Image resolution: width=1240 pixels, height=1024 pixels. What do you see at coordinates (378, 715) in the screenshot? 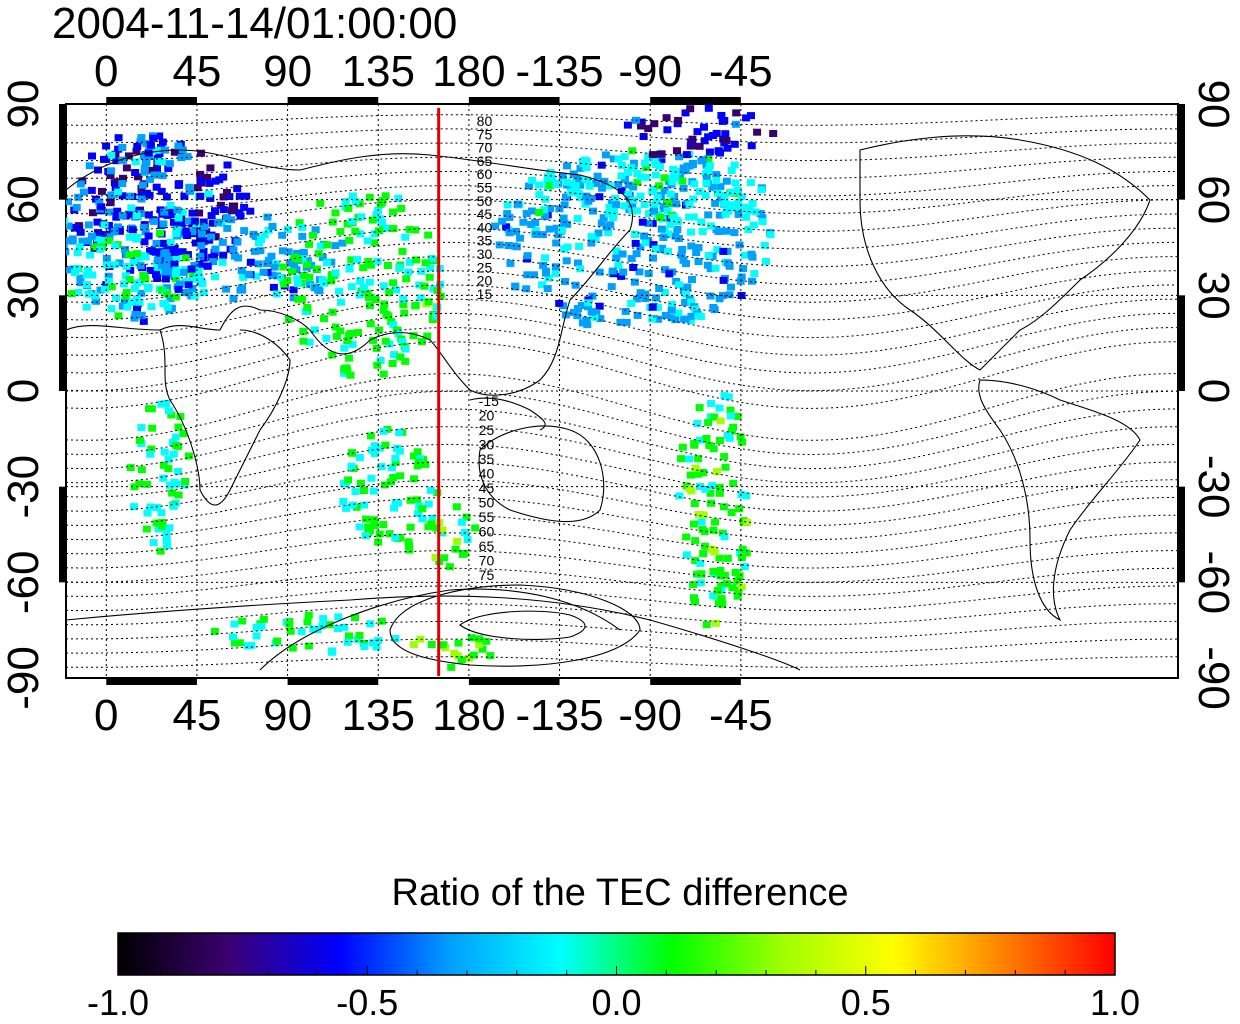
I see `bottom-lon-tick-label: 135` at bounding box center [378, 715].